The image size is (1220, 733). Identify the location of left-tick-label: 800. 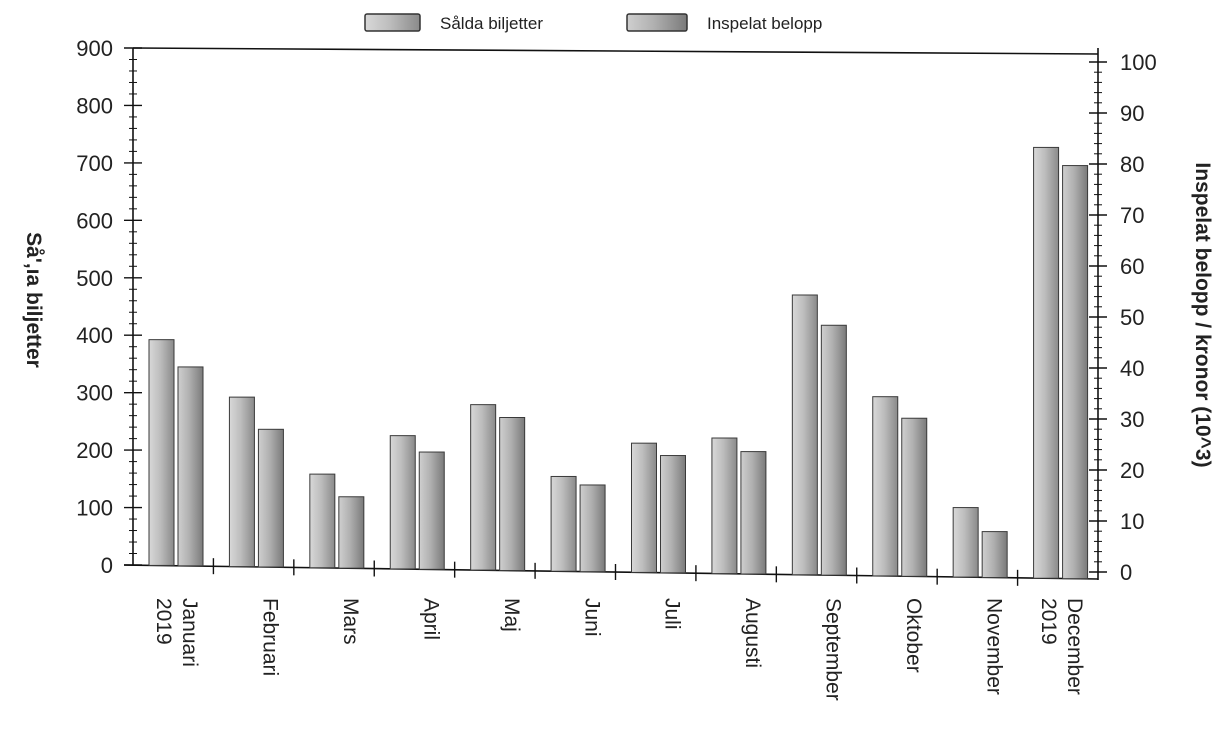
(94, 105).